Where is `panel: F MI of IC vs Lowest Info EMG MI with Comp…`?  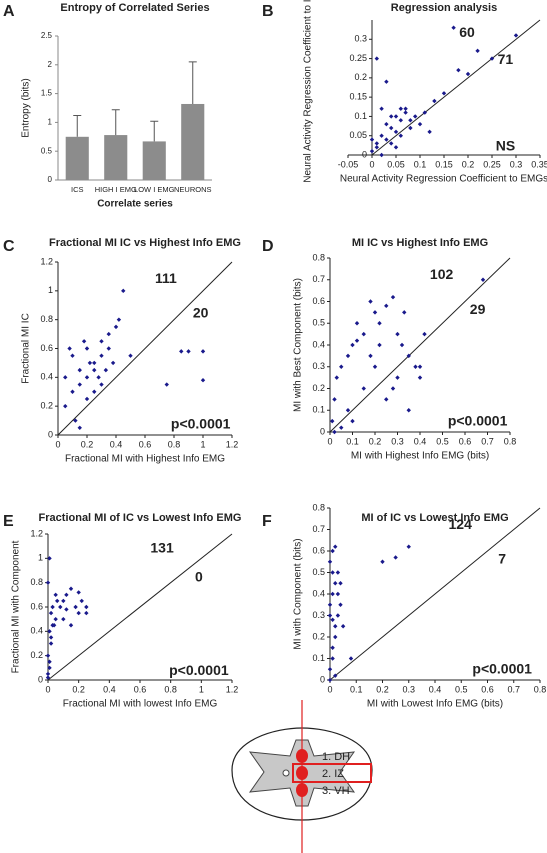 panel: F MI of IC vs Lowest Info EMG MI with Comp… is located at coordinates (404, 605).